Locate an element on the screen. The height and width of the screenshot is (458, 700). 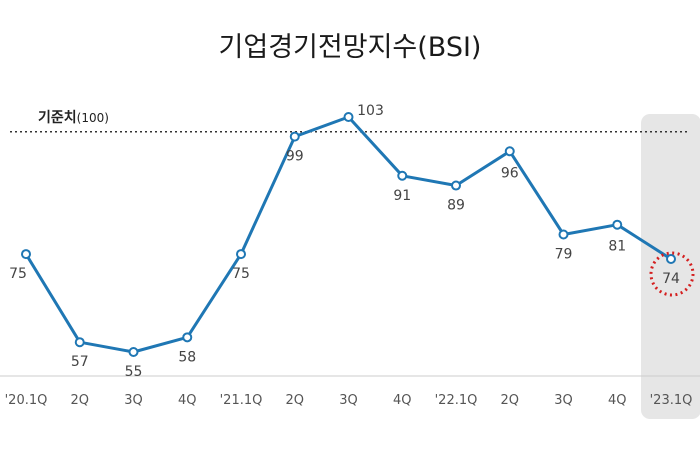
svg-text: 기준치(100) is located at coordinates (73, 118).